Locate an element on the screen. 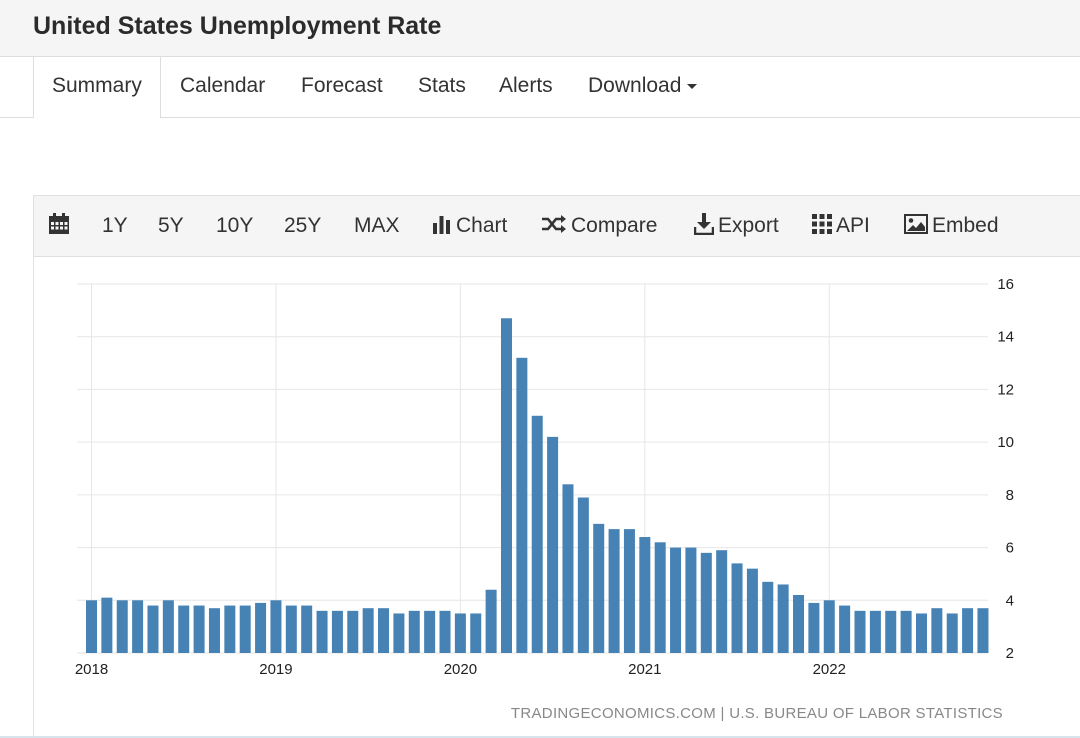 This screenshot has height=738, width=1080. bar-chart-icon is located at coordinates (441, 225).